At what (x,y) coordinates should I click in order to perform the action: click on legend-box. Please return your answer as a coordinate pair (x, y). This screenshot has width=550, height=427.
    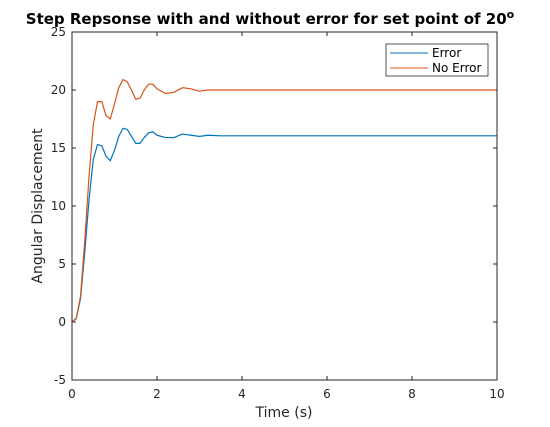
    Looking at the image, I should click on (437, 60).